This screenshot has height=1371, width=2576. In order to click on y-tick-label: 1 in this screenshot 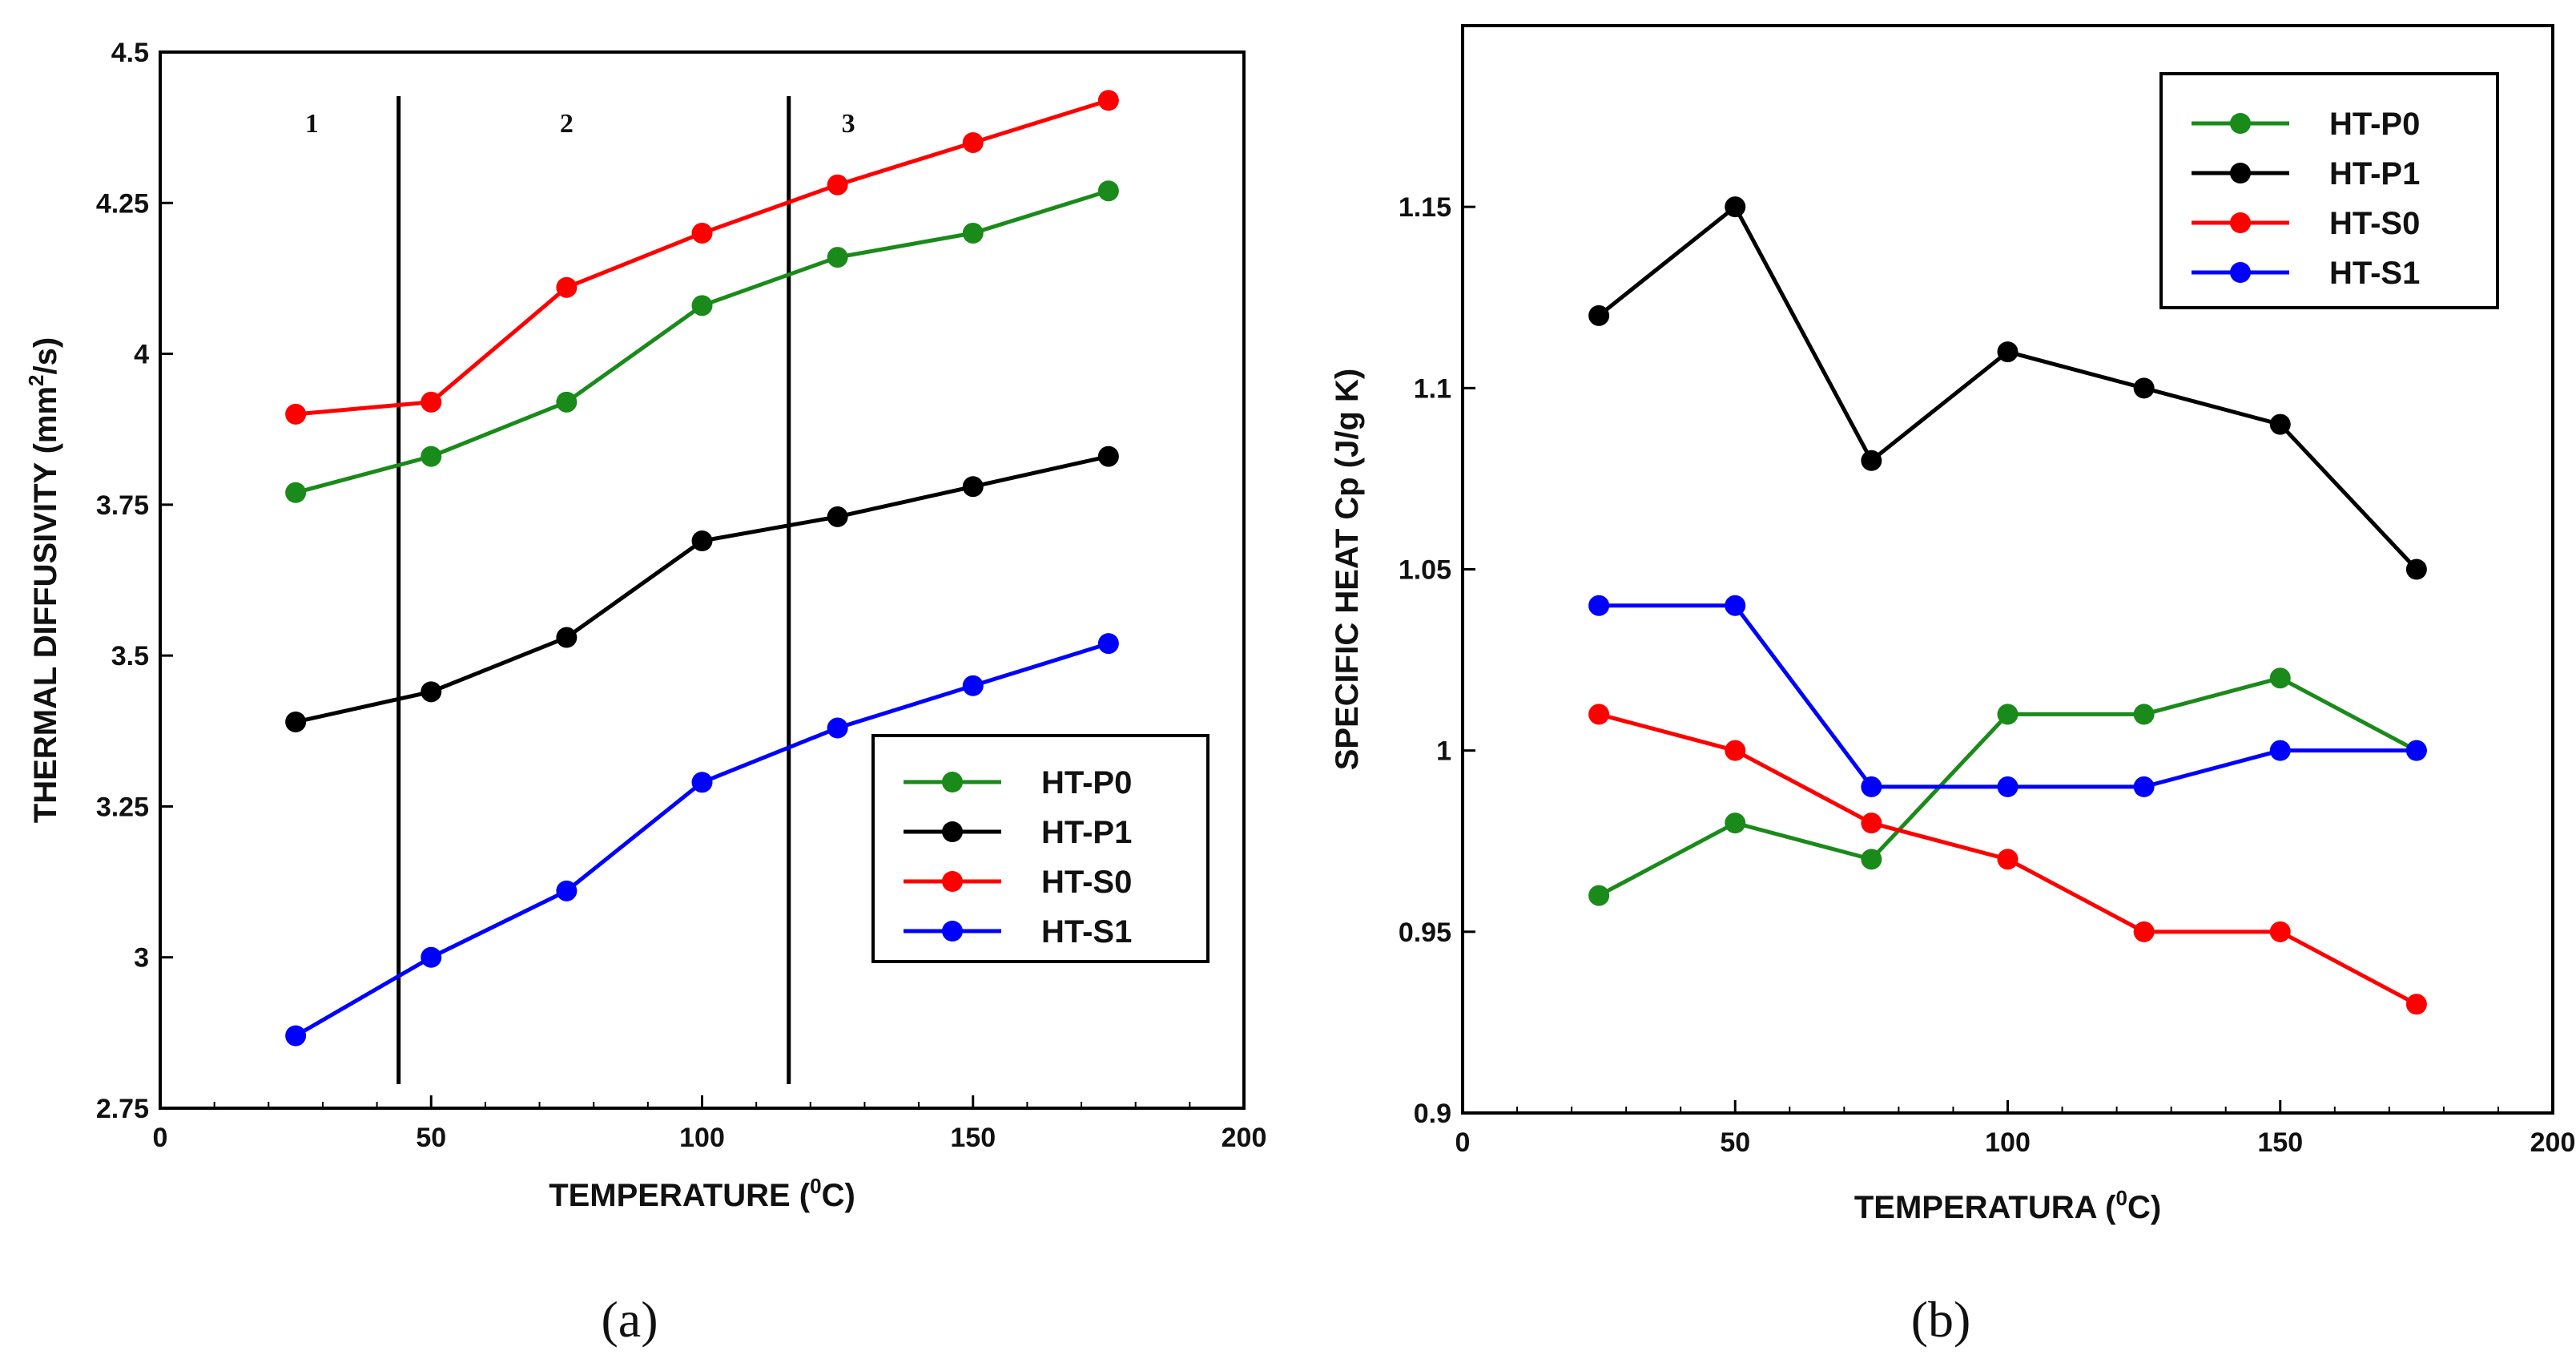, I will do `click(1444, 752)`.